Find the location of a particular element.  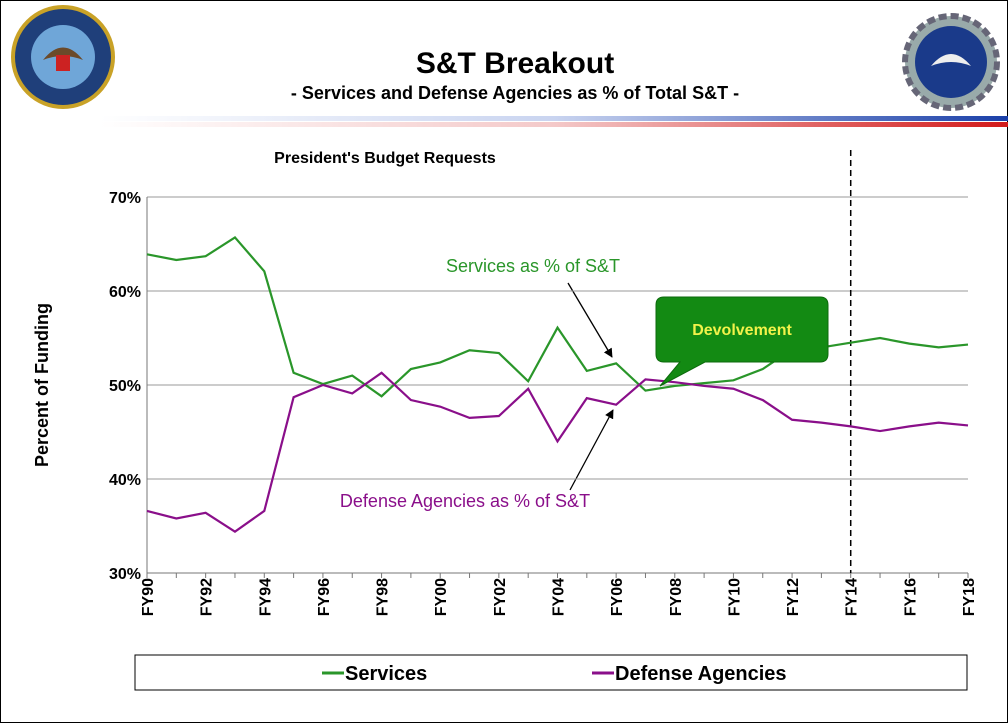

x-tick-label: FY90 is located at coordinates (148, 597).